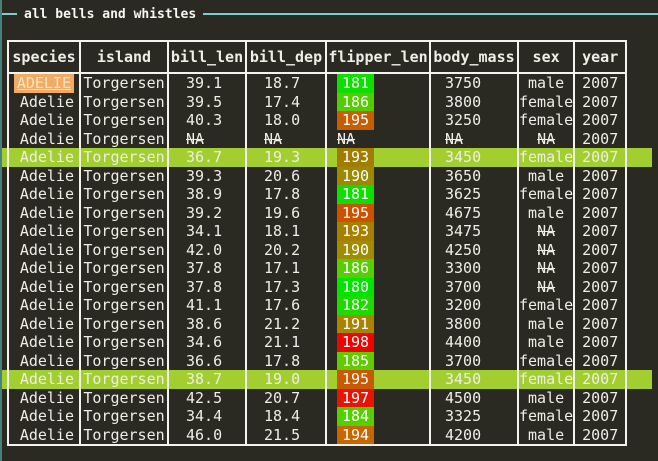 The width and height of the screenshot is (658, 461). What do you see at coordinates (378, 268) in the screenshot?
I see `cell-flipper_len: 186` at bounding box center [378, 268].